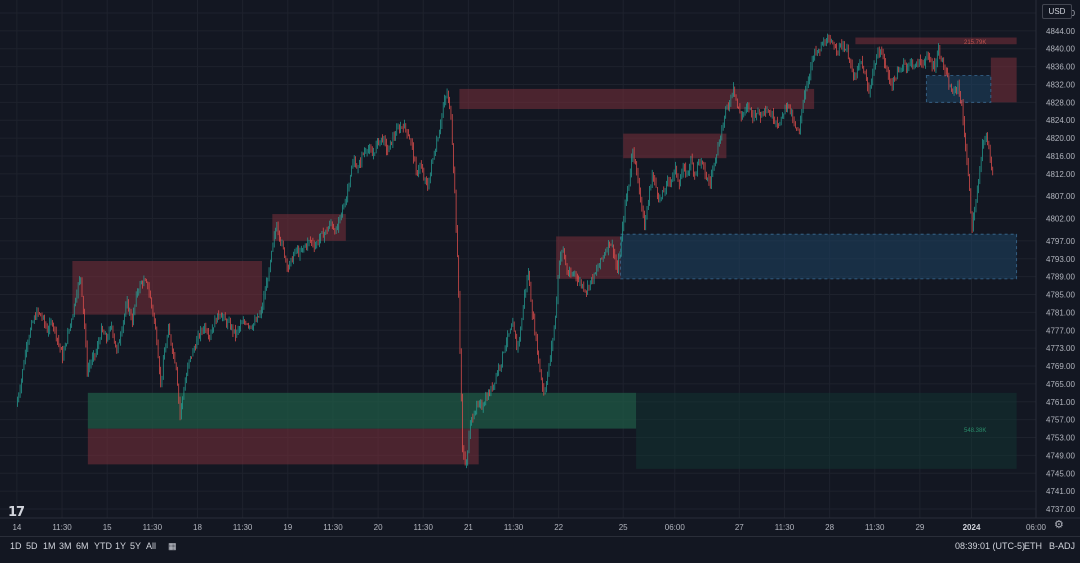  Describe the element at coordinates (362, 410) in the screenshot. I see `zone-demand` at that location.